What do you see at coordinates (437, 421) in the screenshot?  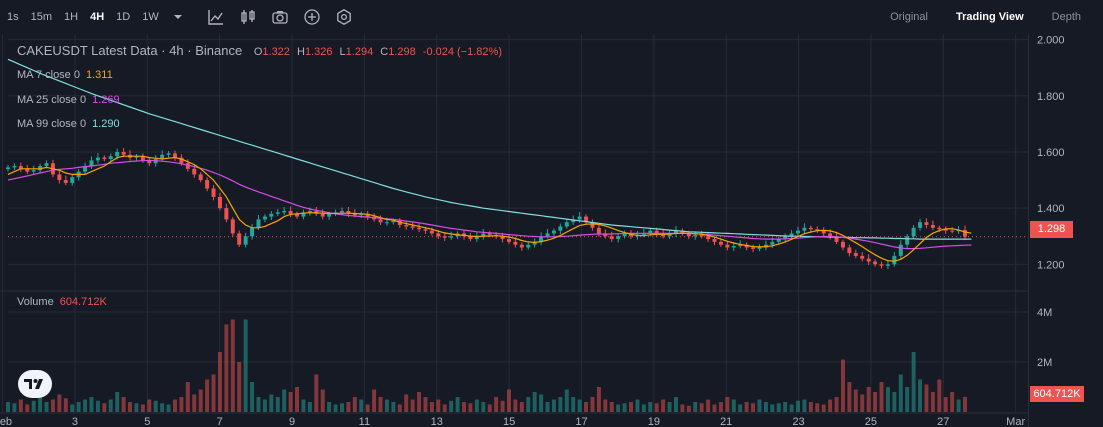 I see `time-tick-label: 13` at bounding box center [437, 421].